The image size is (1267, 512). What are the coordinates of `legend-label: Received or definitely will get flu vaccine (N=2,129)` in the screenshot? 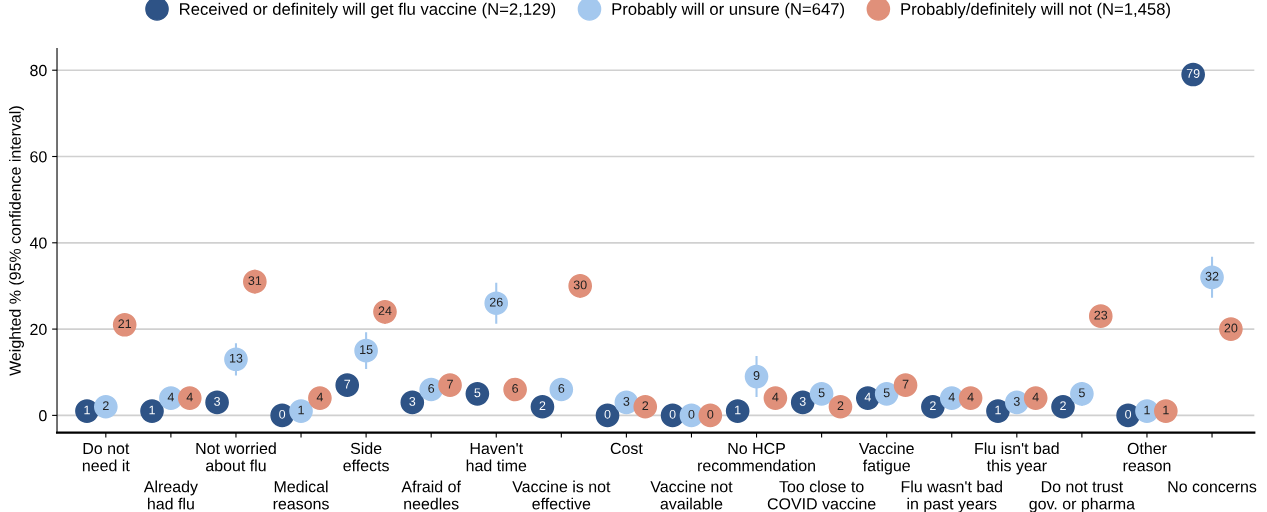 It's located at (368, 10).